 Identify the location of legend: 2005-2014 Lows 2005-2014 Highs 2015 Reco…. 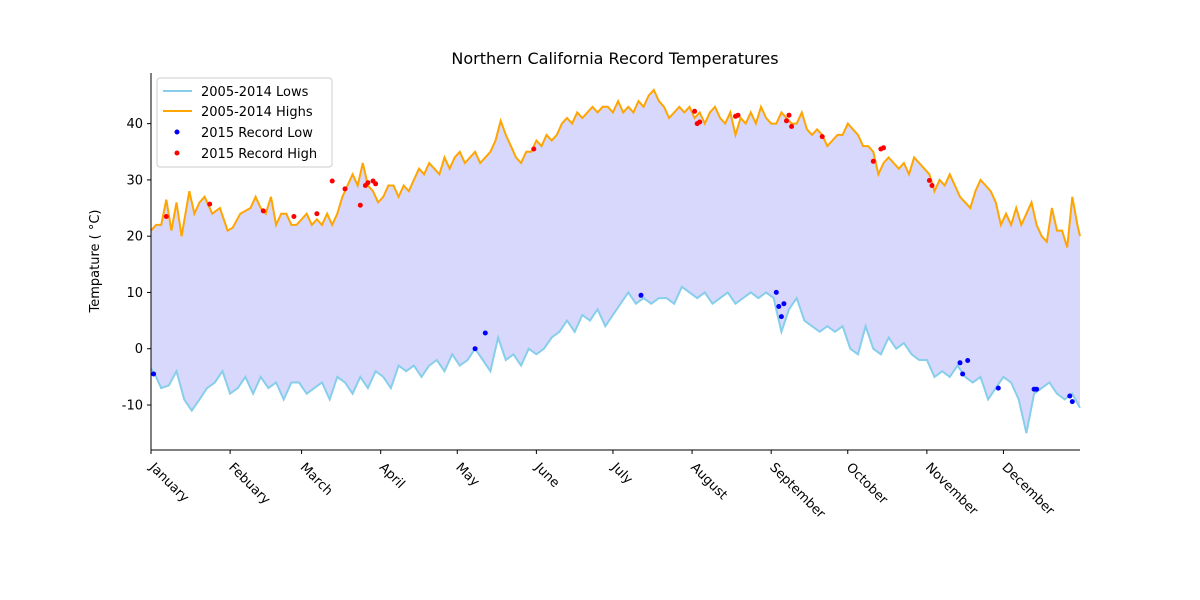
(244, 122).